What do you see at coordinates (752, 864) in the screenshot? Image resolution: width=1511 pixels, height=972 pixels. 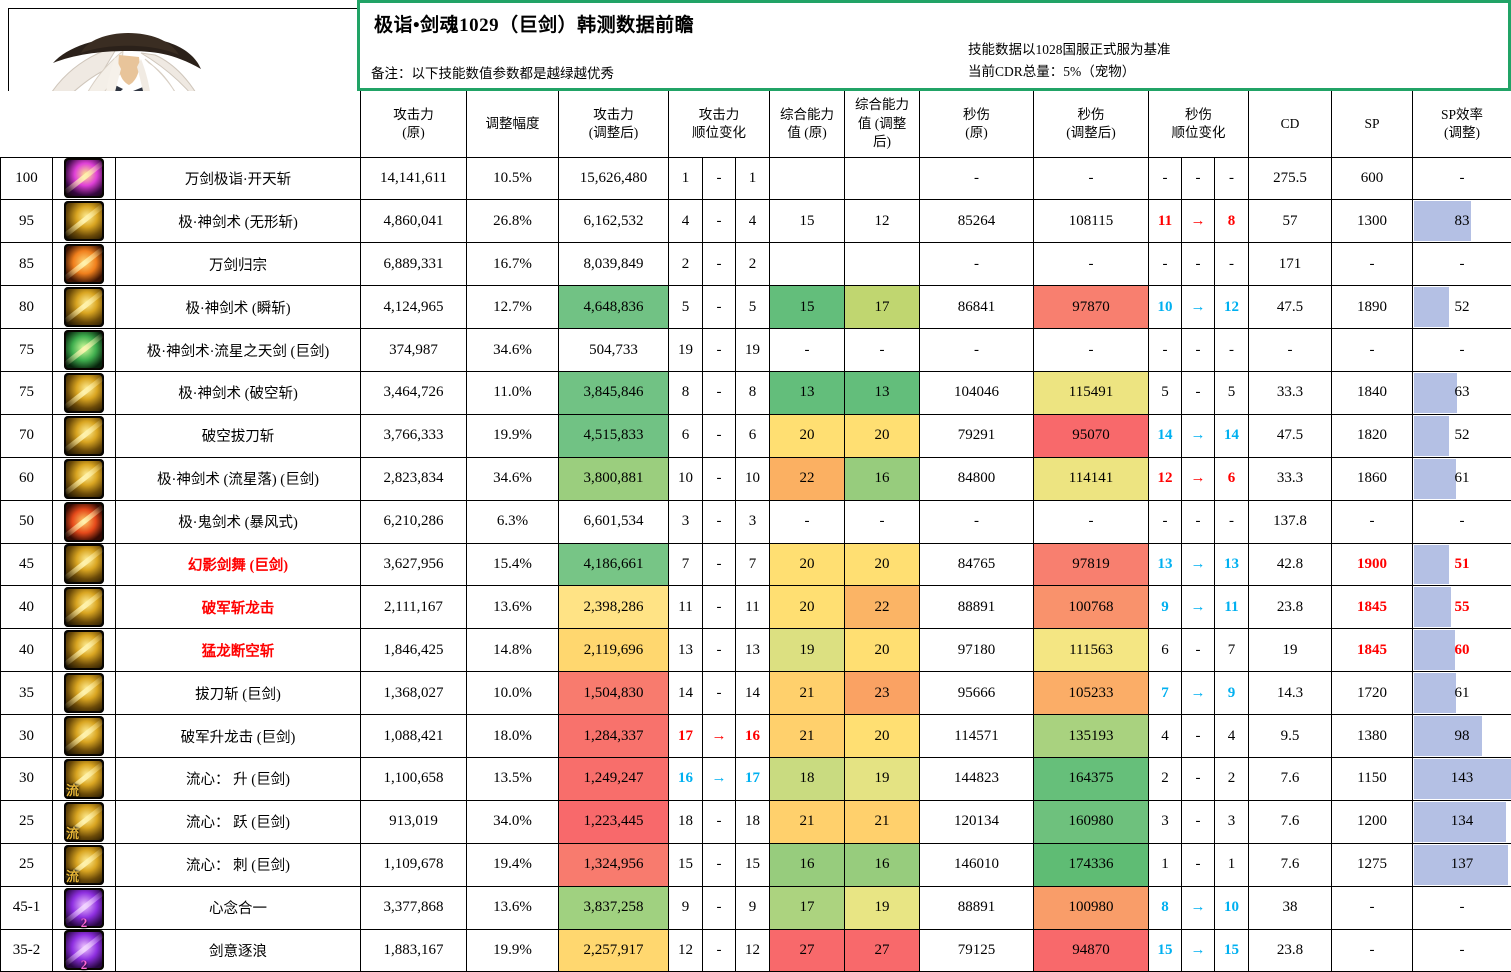 I see `cell-attack-rank-after: 15` at bounding box center [752, 864].